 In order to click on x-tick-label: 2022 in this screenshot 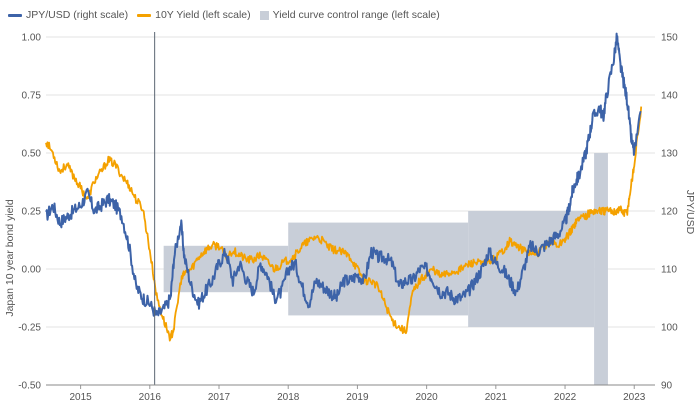, I will do `click(565, 397)`.